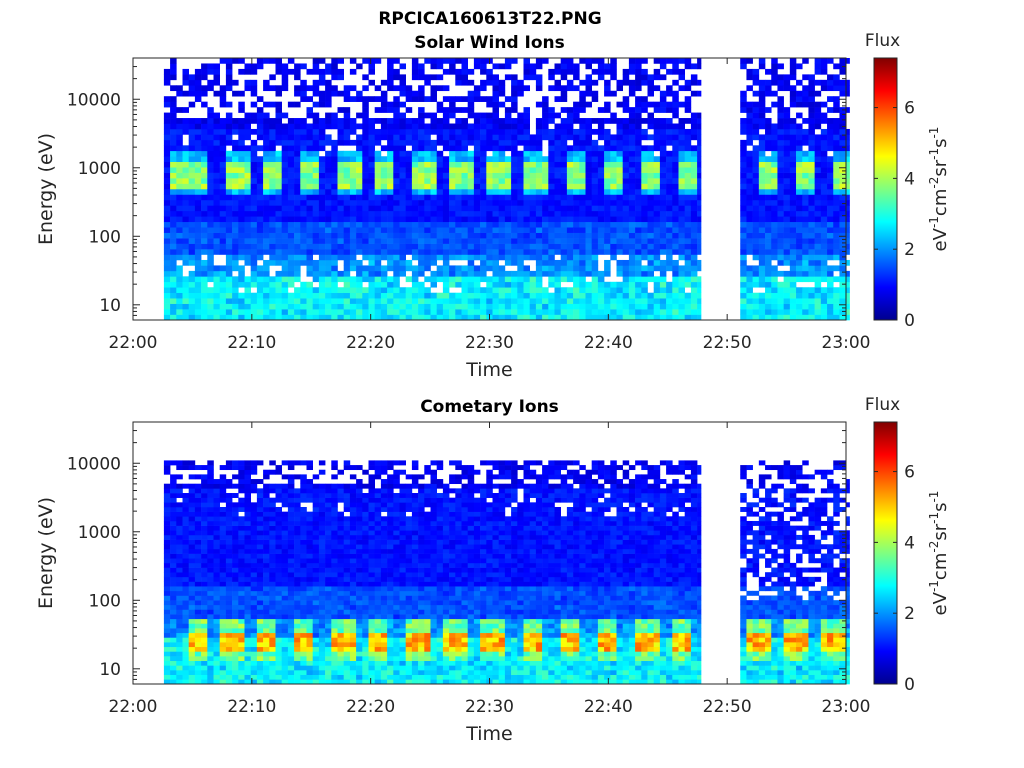 This screenshot has width=1024, height=768. Describe the element at coordinates (934, 183) in the screenshot. I see `colorbar-unit-exponent: -2` at that location.